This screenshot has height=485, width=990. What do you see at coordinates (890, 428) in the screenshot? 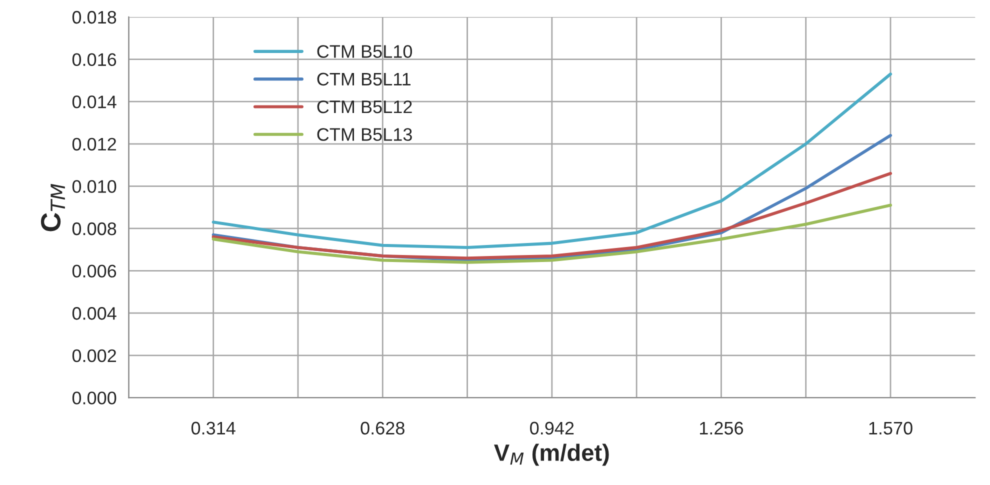
I see `x-tick-label: 1.570` at bounding box center [890, 428].